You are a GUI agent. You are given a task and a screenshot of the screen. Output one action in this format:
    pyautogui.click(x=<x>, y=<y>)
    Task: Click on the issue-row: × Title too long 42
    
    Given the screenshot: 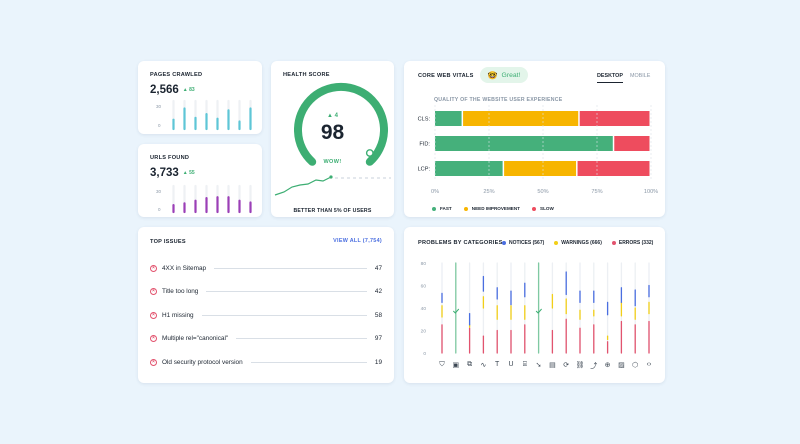 What is the action you would take?
    pyautogui.click(x=266, y=292)
    